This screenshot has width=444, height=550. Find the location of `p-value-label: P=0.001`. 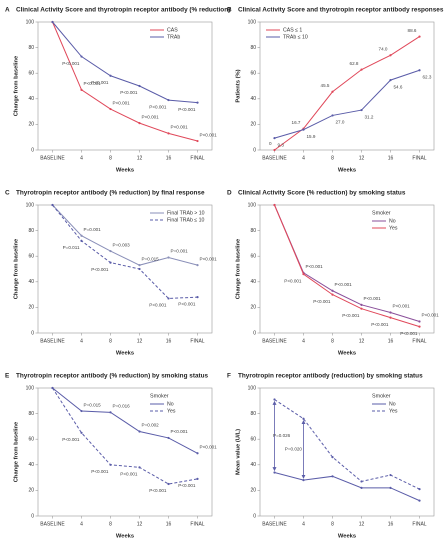

p-value-label: P=0.001 is located at coordinates (93, 229).